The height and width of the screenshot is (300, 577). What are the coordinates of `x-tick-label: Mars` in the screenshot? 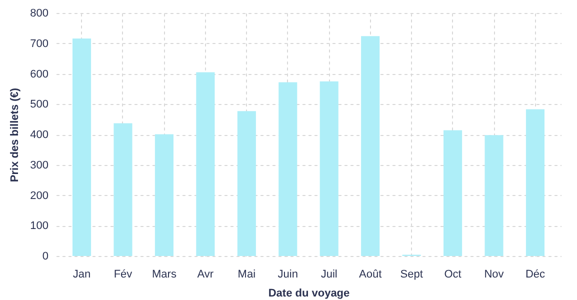 It's located at (164, 274).